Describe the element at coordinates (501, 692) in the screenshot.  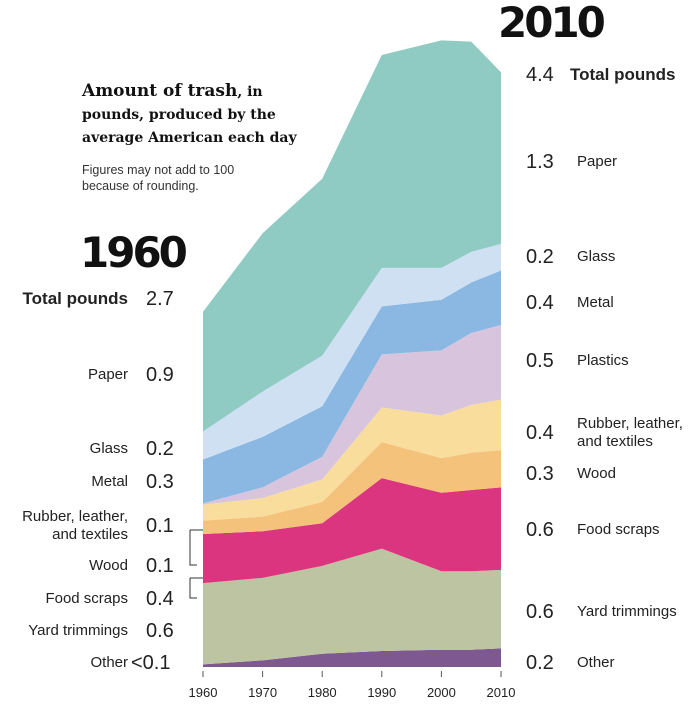
I see `x-tick-label: 2010` at that location.